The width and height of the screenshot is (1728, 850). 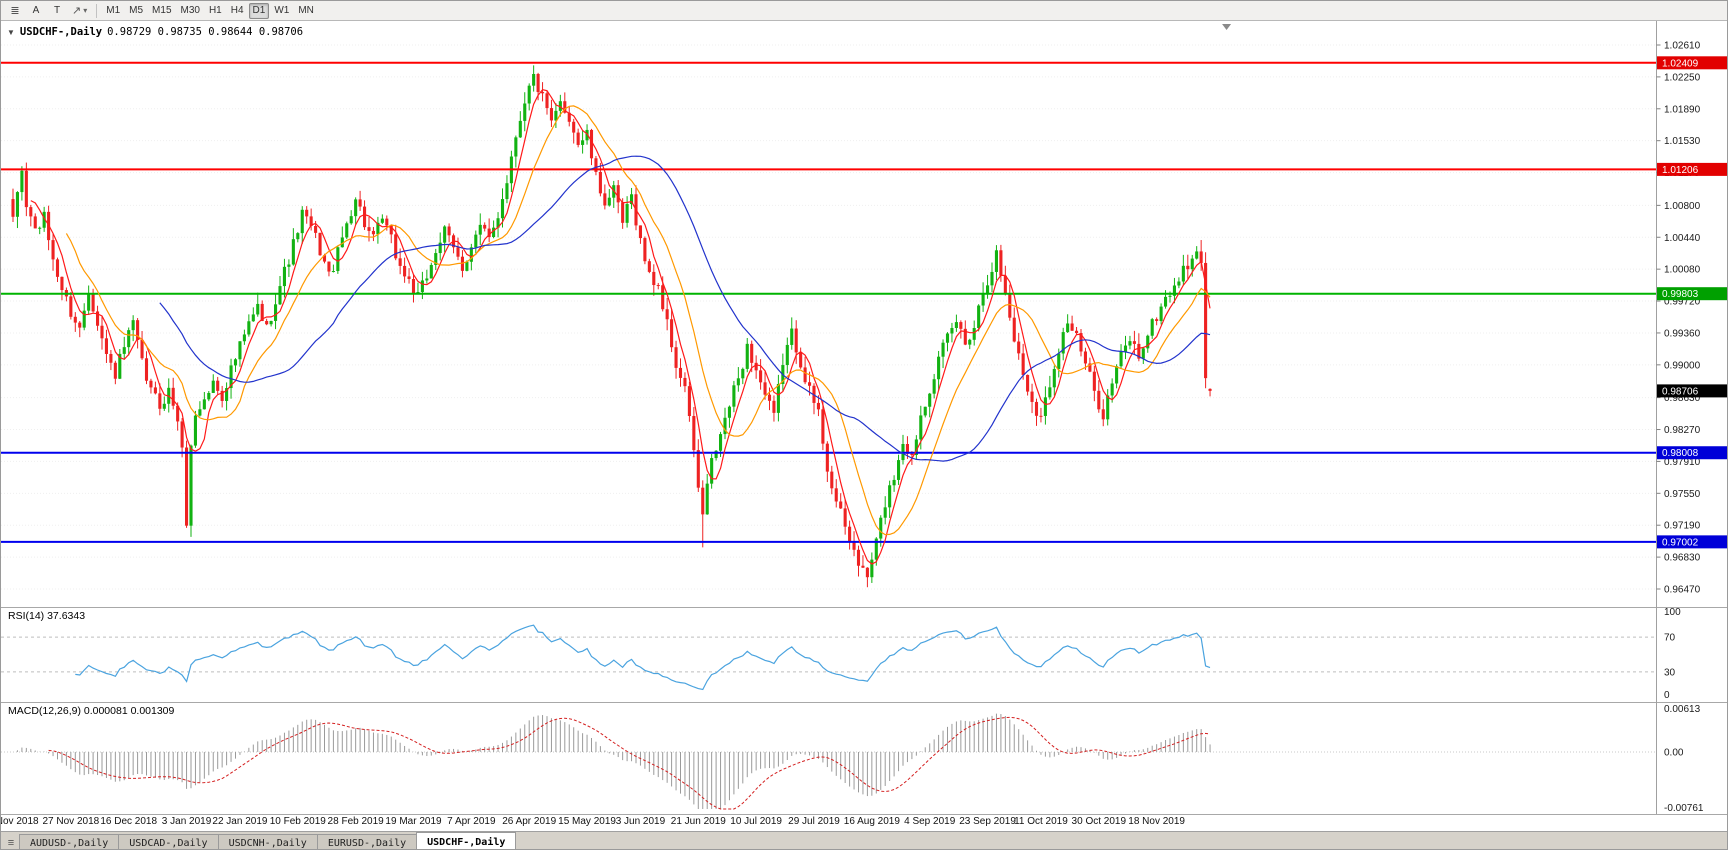 I want to click on svg-text: 100, so click(x=1672, y=612).